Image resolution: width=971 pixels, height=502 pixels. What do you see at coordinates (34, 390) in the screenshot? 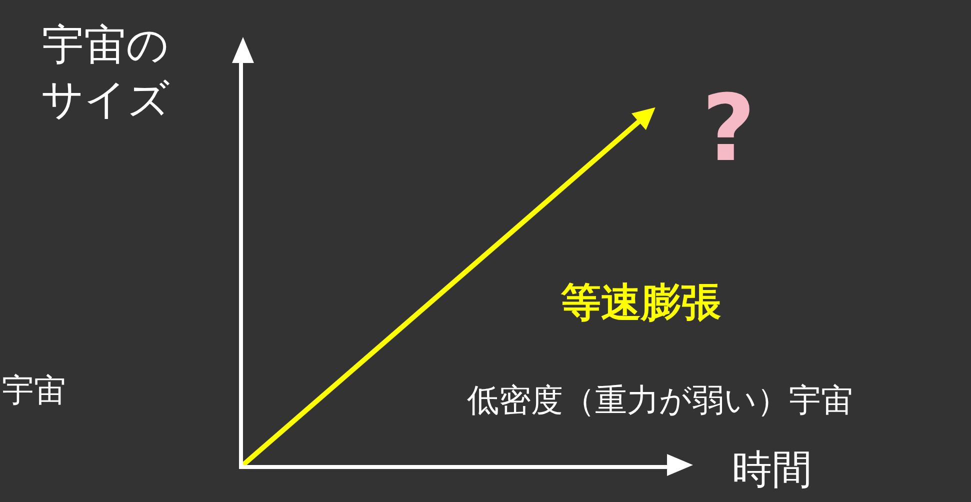
I see `annotation: 宇宙` at bounding box center [34, 390].